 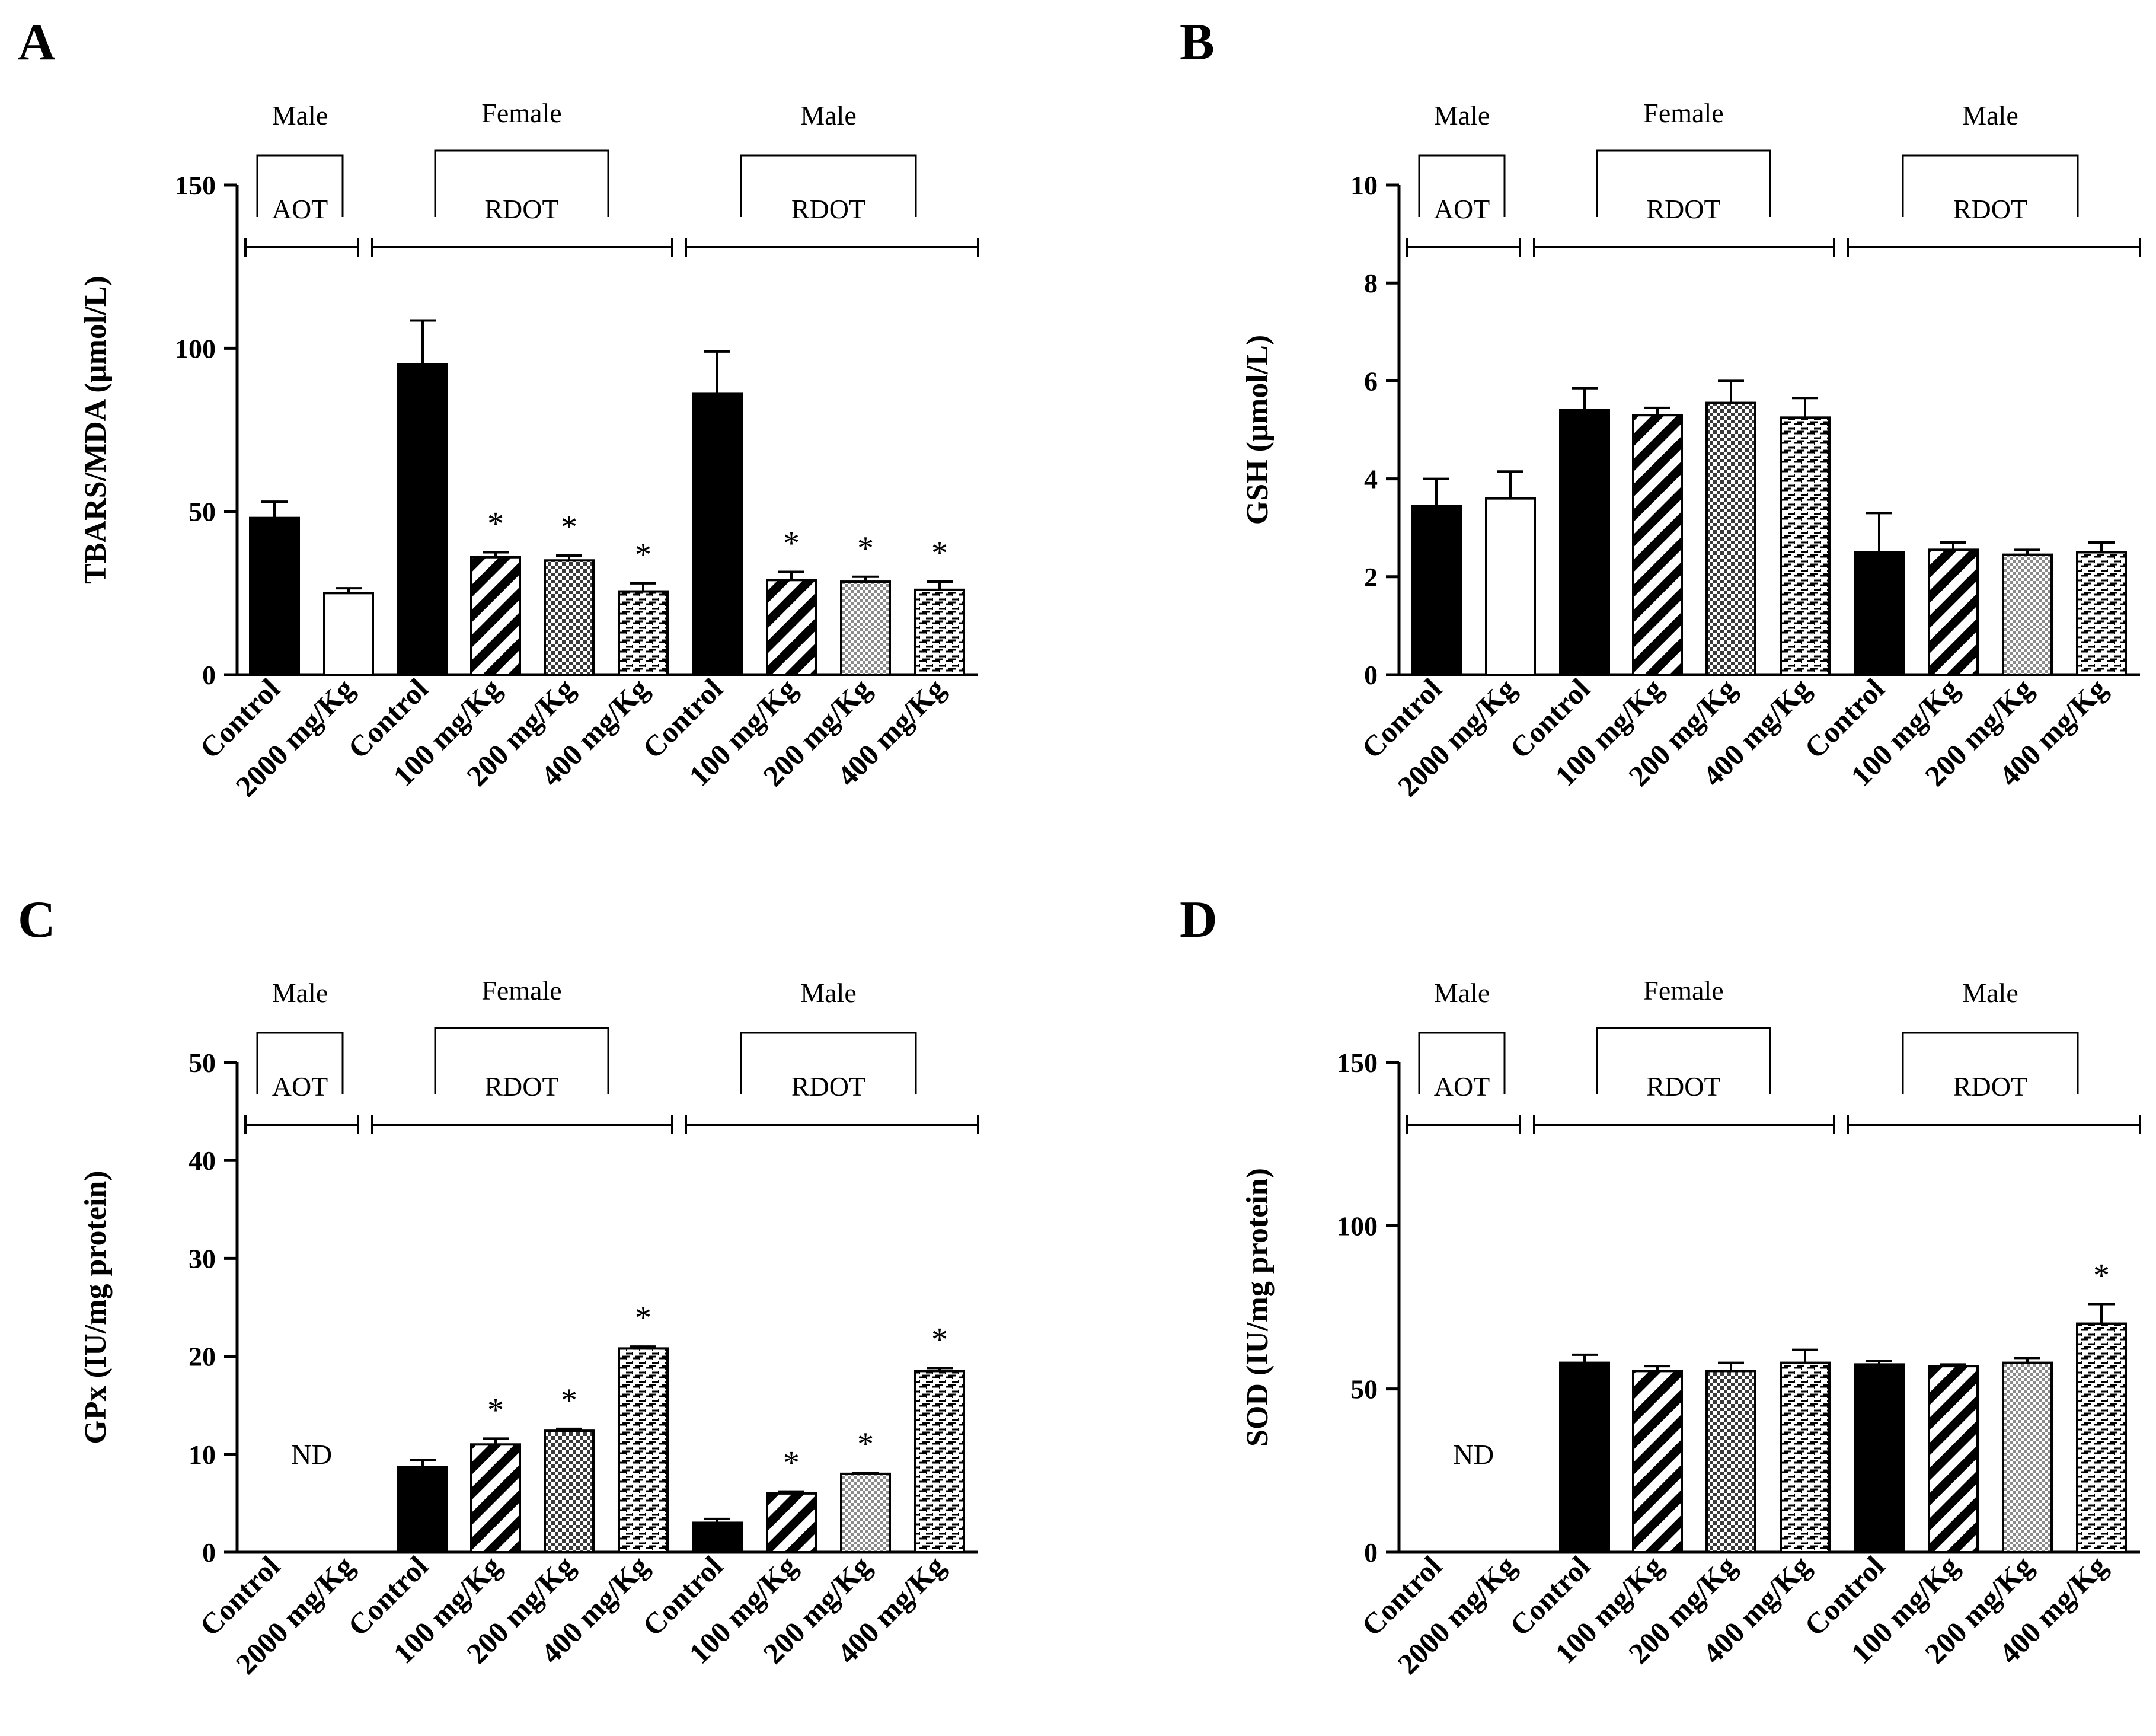 What do you see at coordinates (1258, 1307) in the screenshot?
I see `y-axis-label: SOD (IU/mg protein)` at bounding box center [1258, 1307].